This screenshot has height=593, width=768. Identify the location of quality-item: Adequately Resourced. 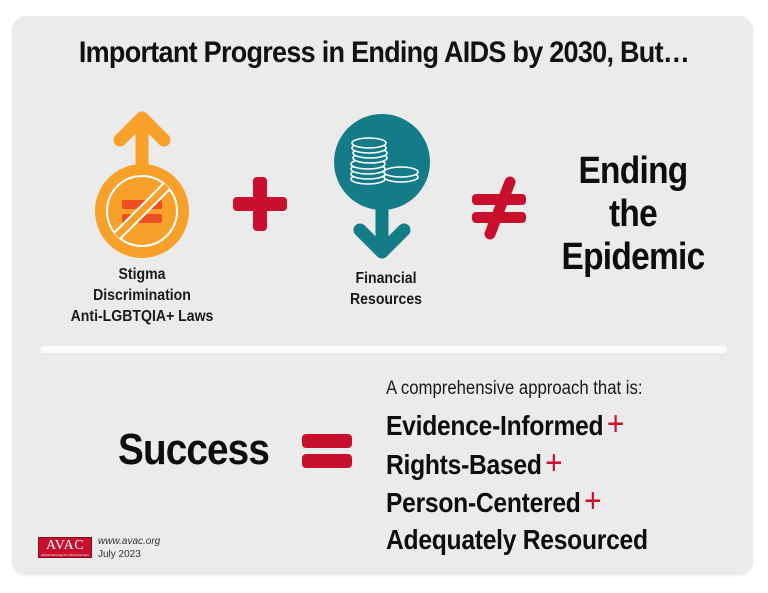
(517, 540).